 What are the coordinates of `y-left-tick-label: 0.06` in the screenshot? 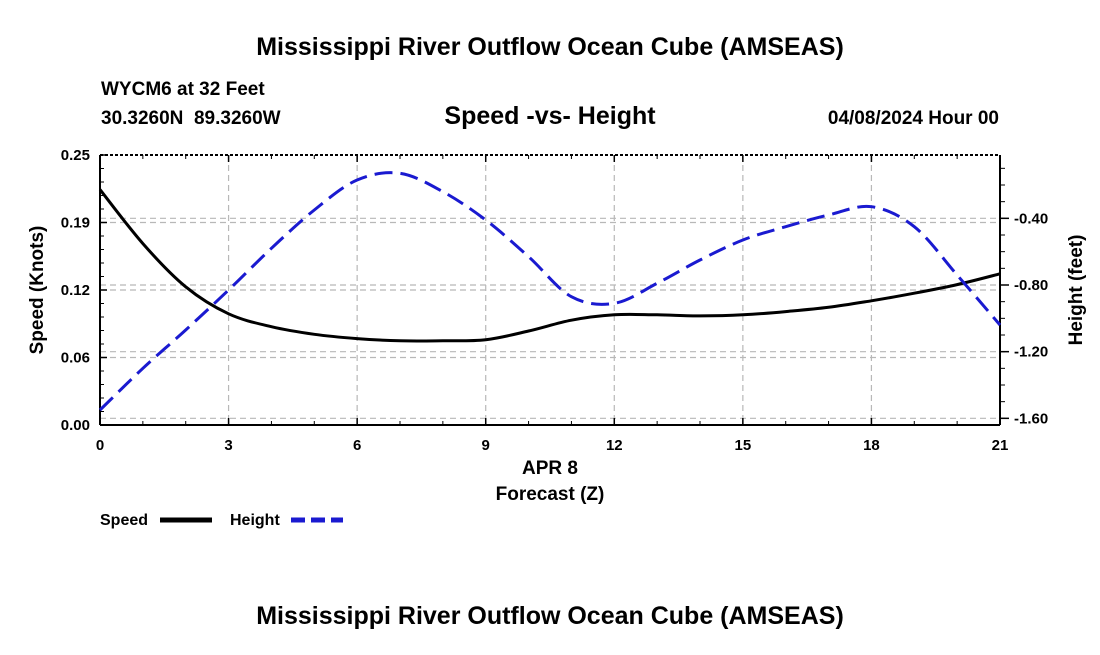 It's located at (75, 358).